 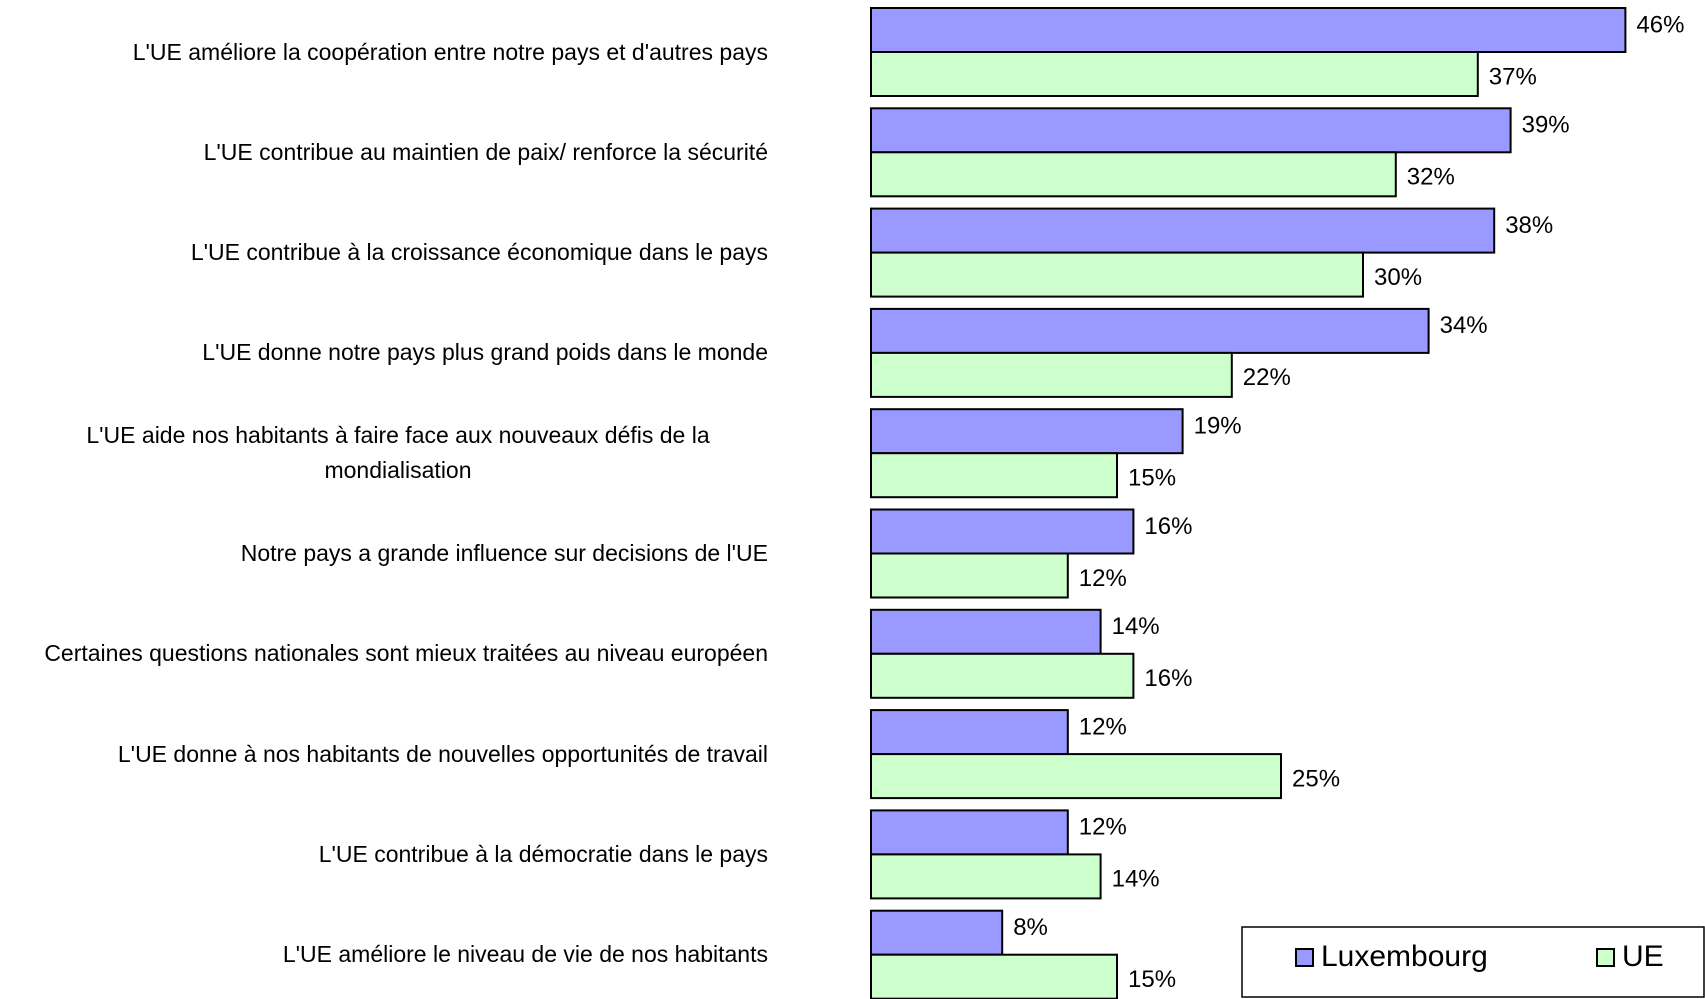 I want to click on legend: Luxembourg UE, so click(x=1473, y=962).